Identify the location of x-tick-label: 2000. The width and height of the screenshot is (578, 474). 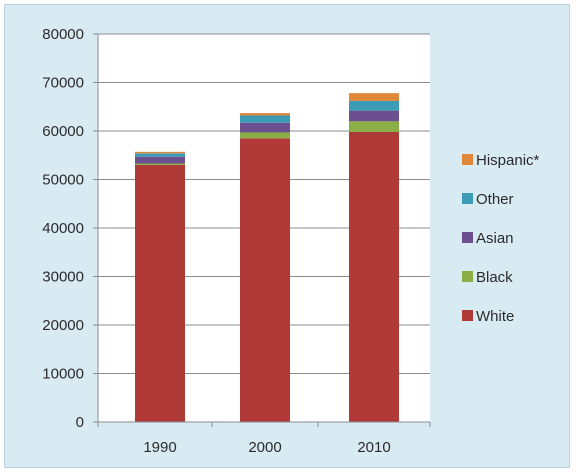
(264, 447).